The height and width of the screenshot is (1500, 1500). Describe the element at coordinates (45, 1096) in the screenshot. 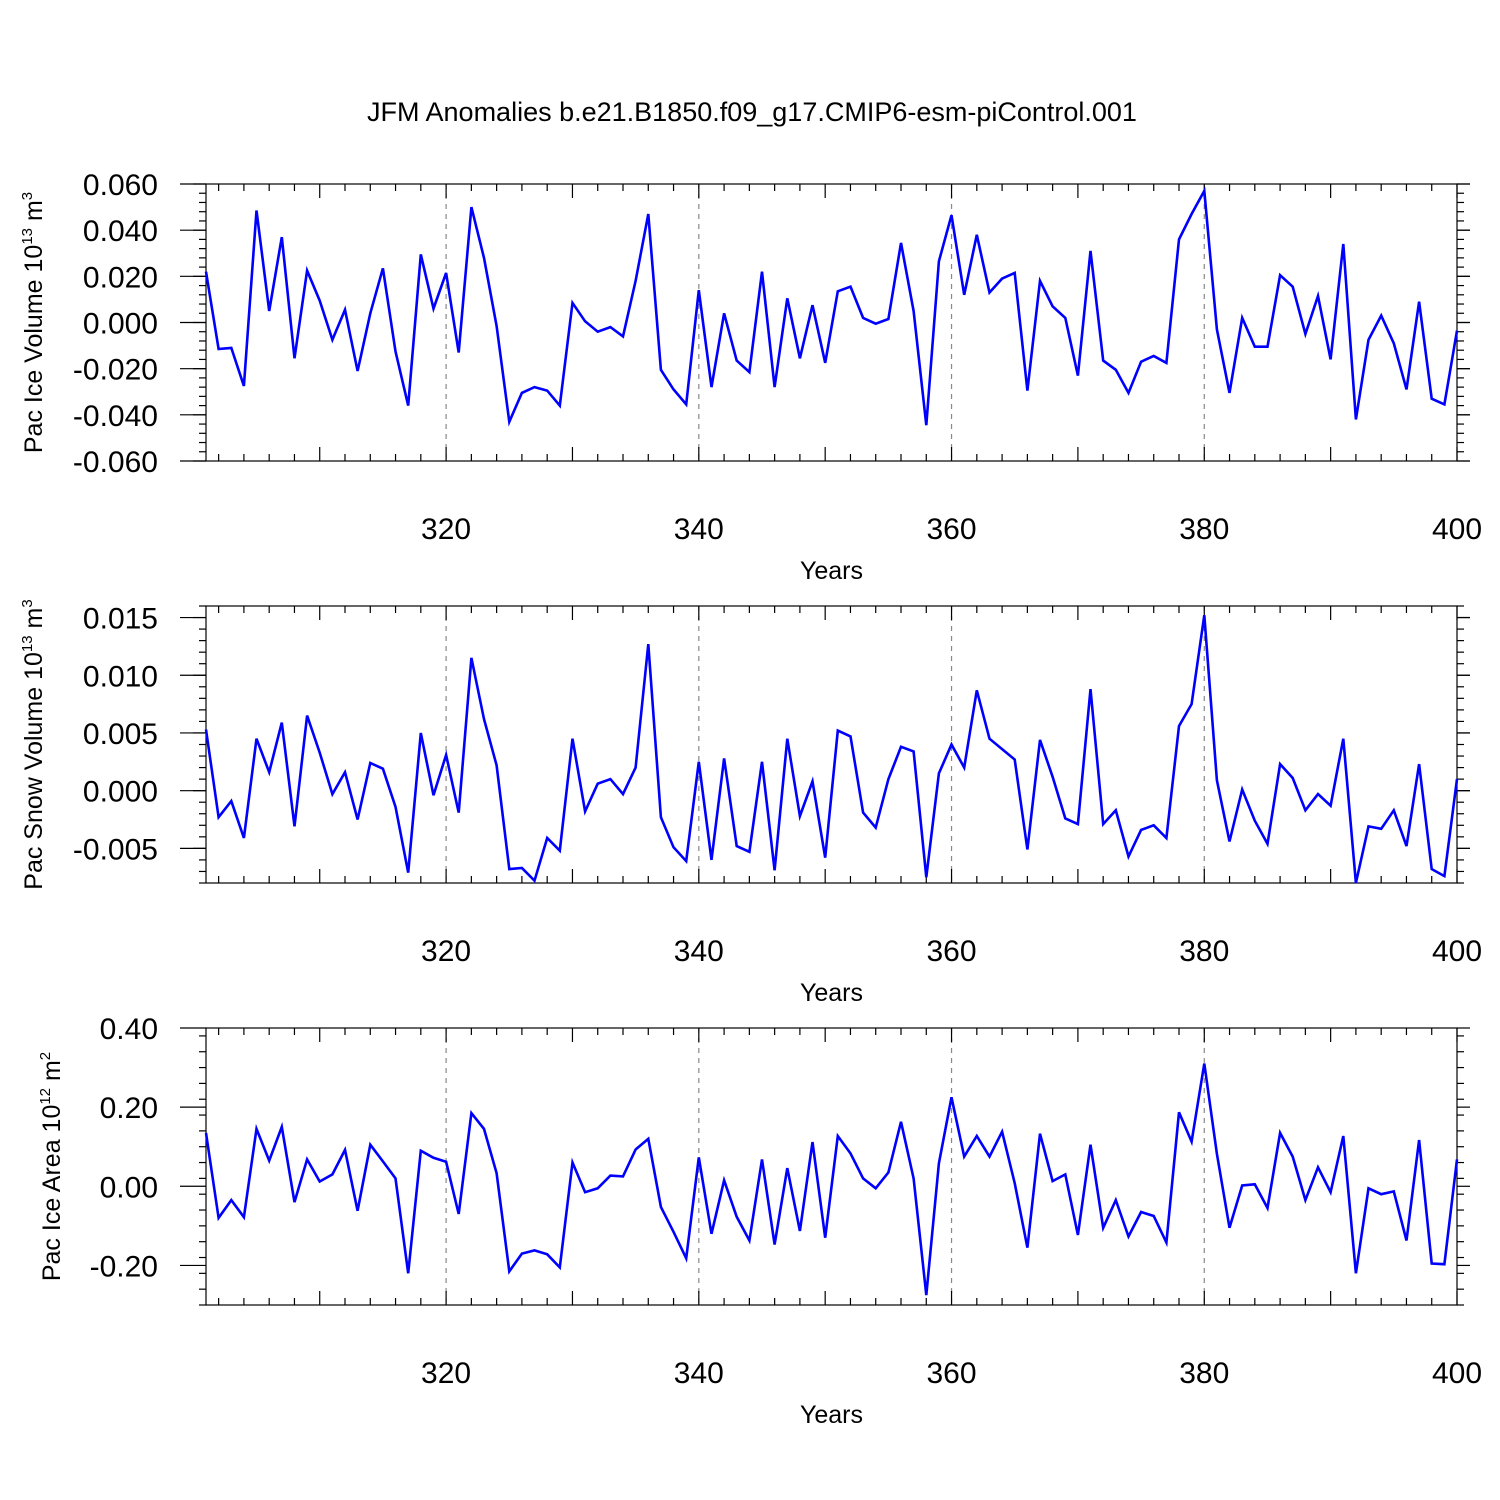

I see `y-axis-label-superscript: 12` at that location.